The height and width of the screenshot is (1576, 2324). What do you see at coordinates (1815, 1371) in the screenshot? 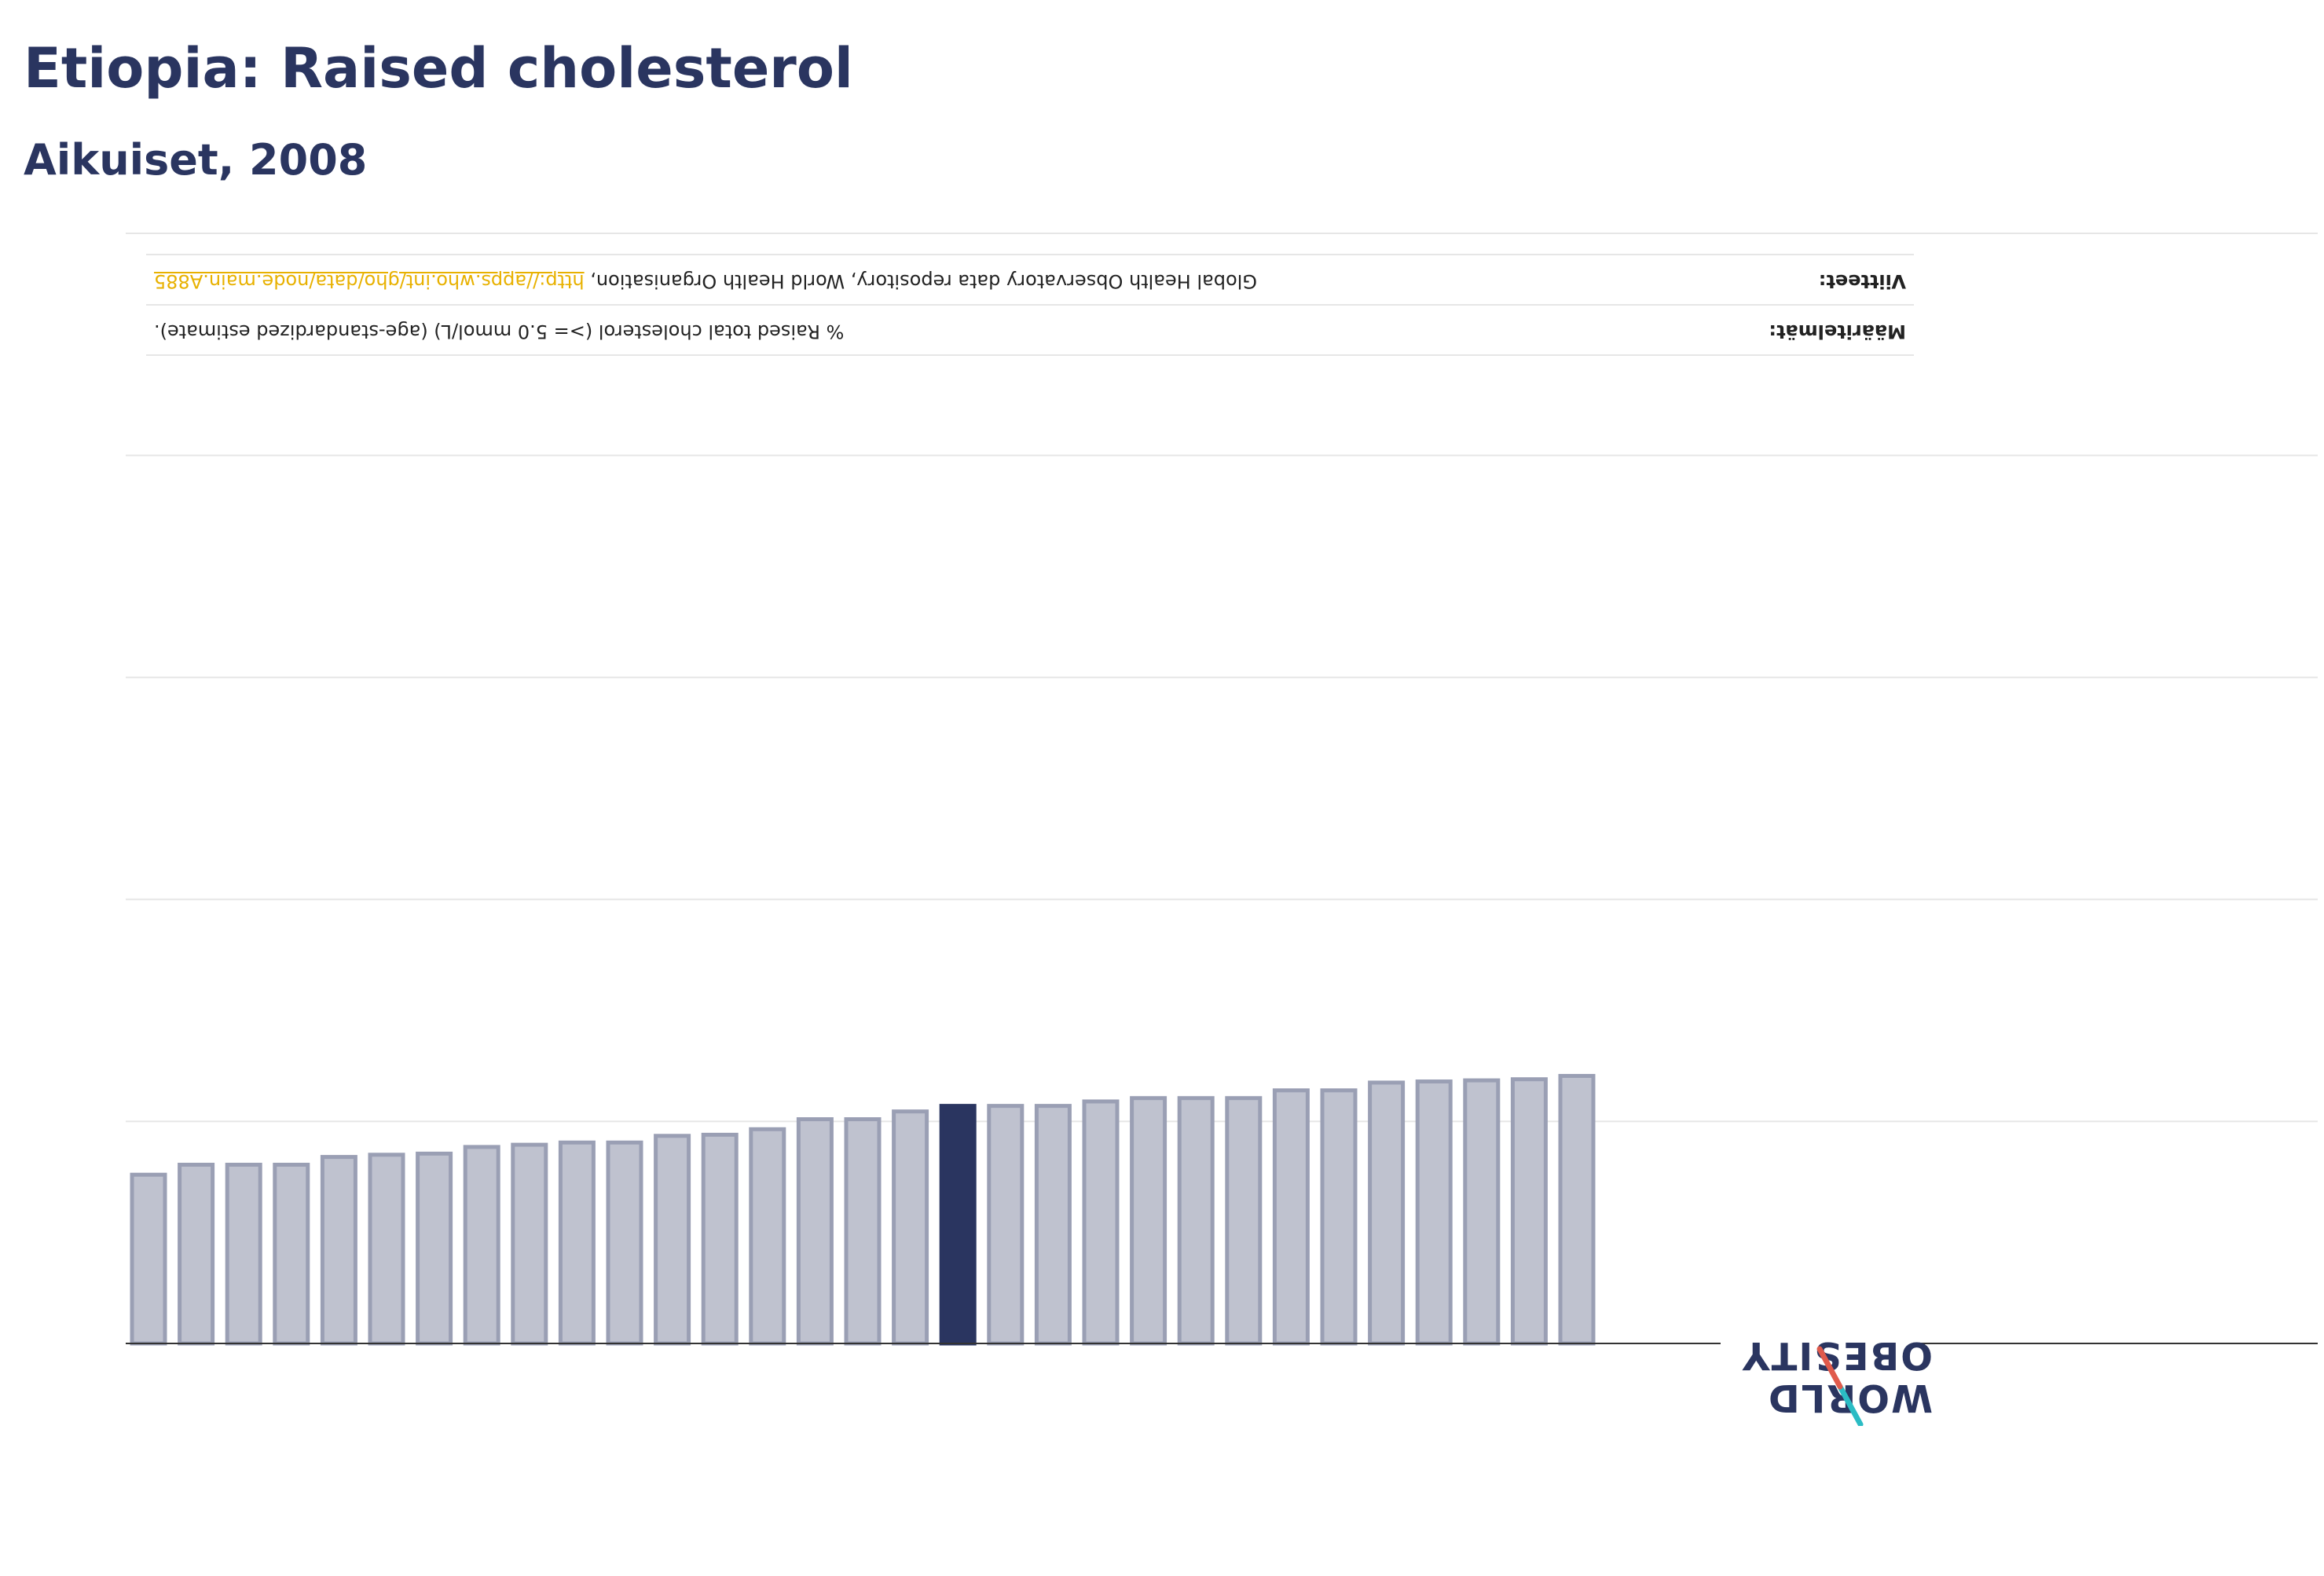
I see `world-obesity-logo: WORLD OBESITY` at bounding box center [1815, 1371].